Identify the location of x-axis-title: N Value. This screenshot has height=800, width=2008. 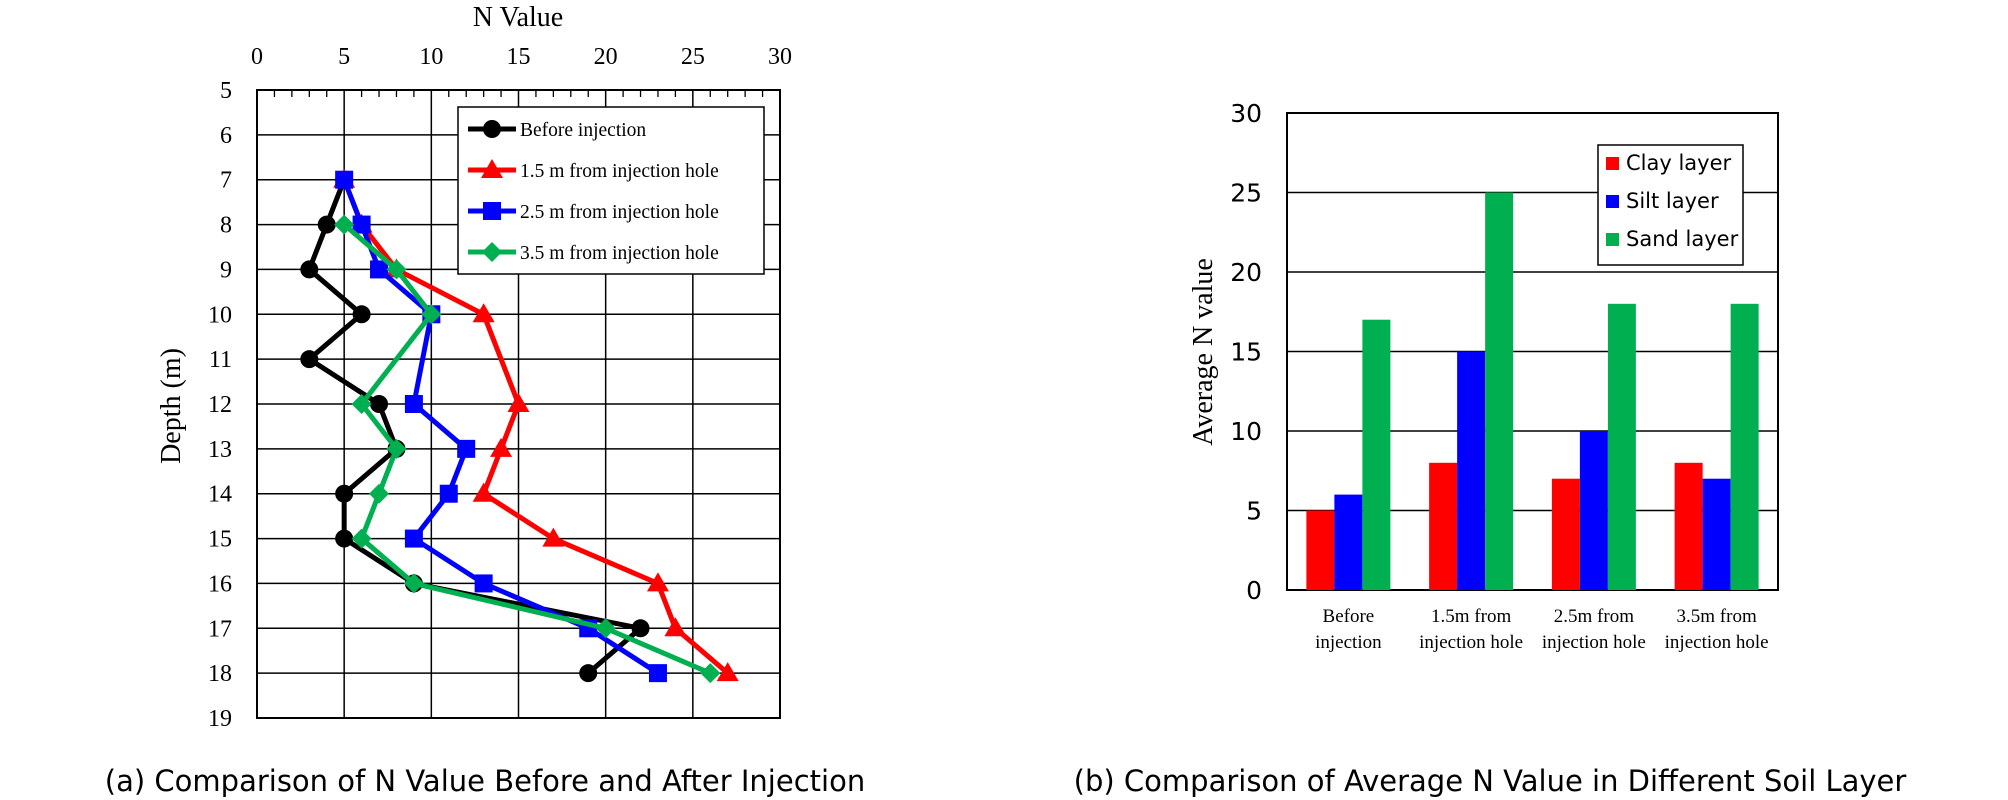
(518, 17).